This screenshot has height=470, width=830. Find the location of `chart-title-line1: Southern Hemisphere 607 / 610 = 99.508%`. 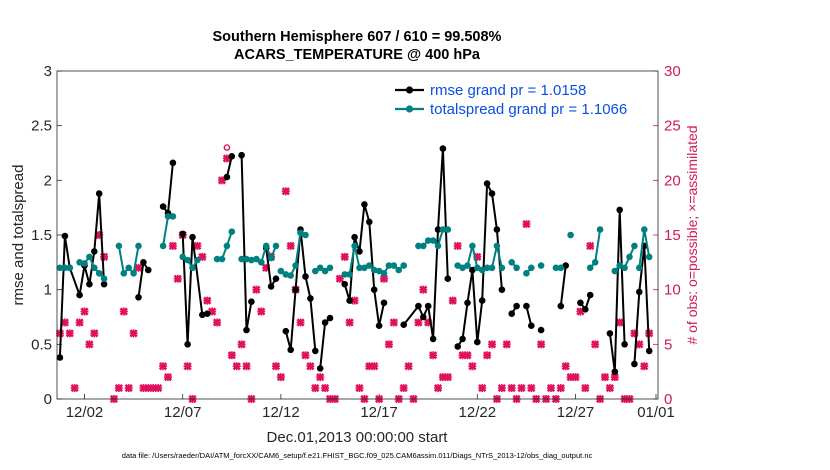

chart-title-line1: Southern Hemisphere 607 / 610 = 99.508% is located at coordinates (357, 37).